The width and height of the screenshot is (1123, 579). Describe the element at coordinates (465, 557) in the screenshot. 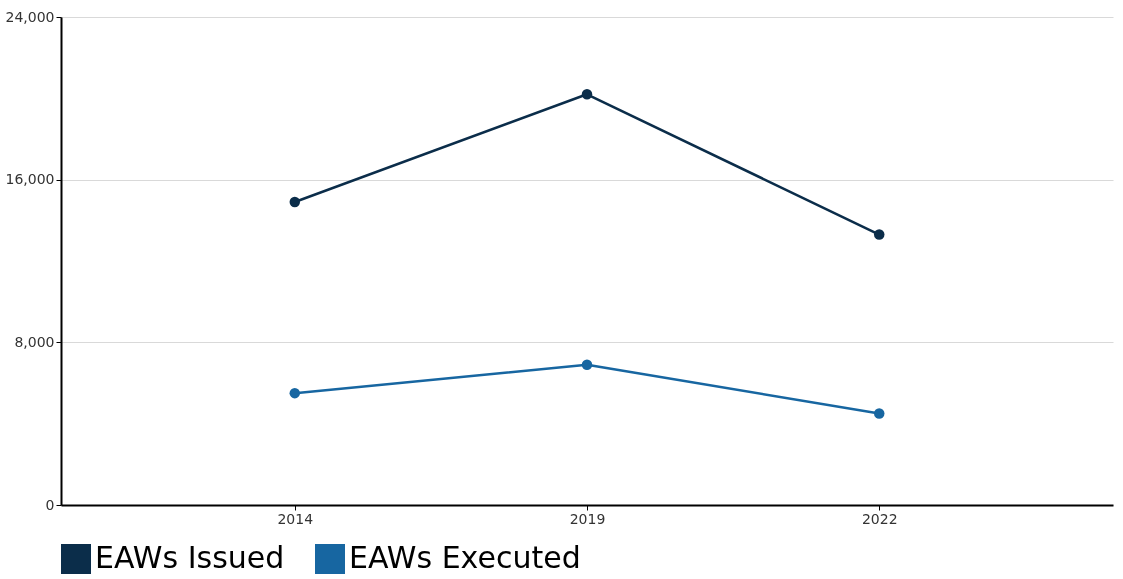

I see `legend-label: EAWs Executed` at that location.